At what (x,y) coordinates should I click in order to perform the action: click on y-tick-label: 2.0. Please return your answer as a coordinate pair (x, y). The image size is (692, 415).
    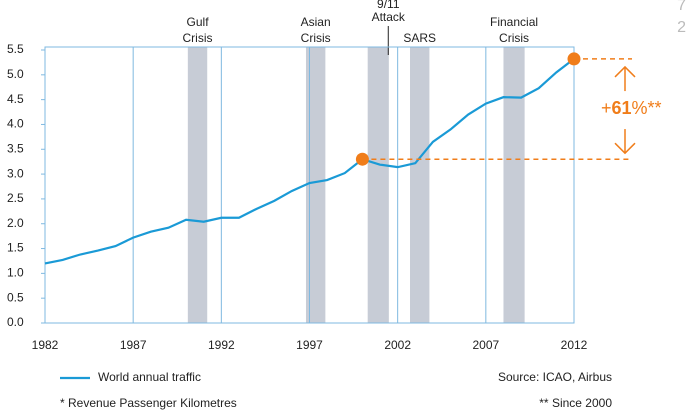
    Looking at the image, I should click on (15, 223).